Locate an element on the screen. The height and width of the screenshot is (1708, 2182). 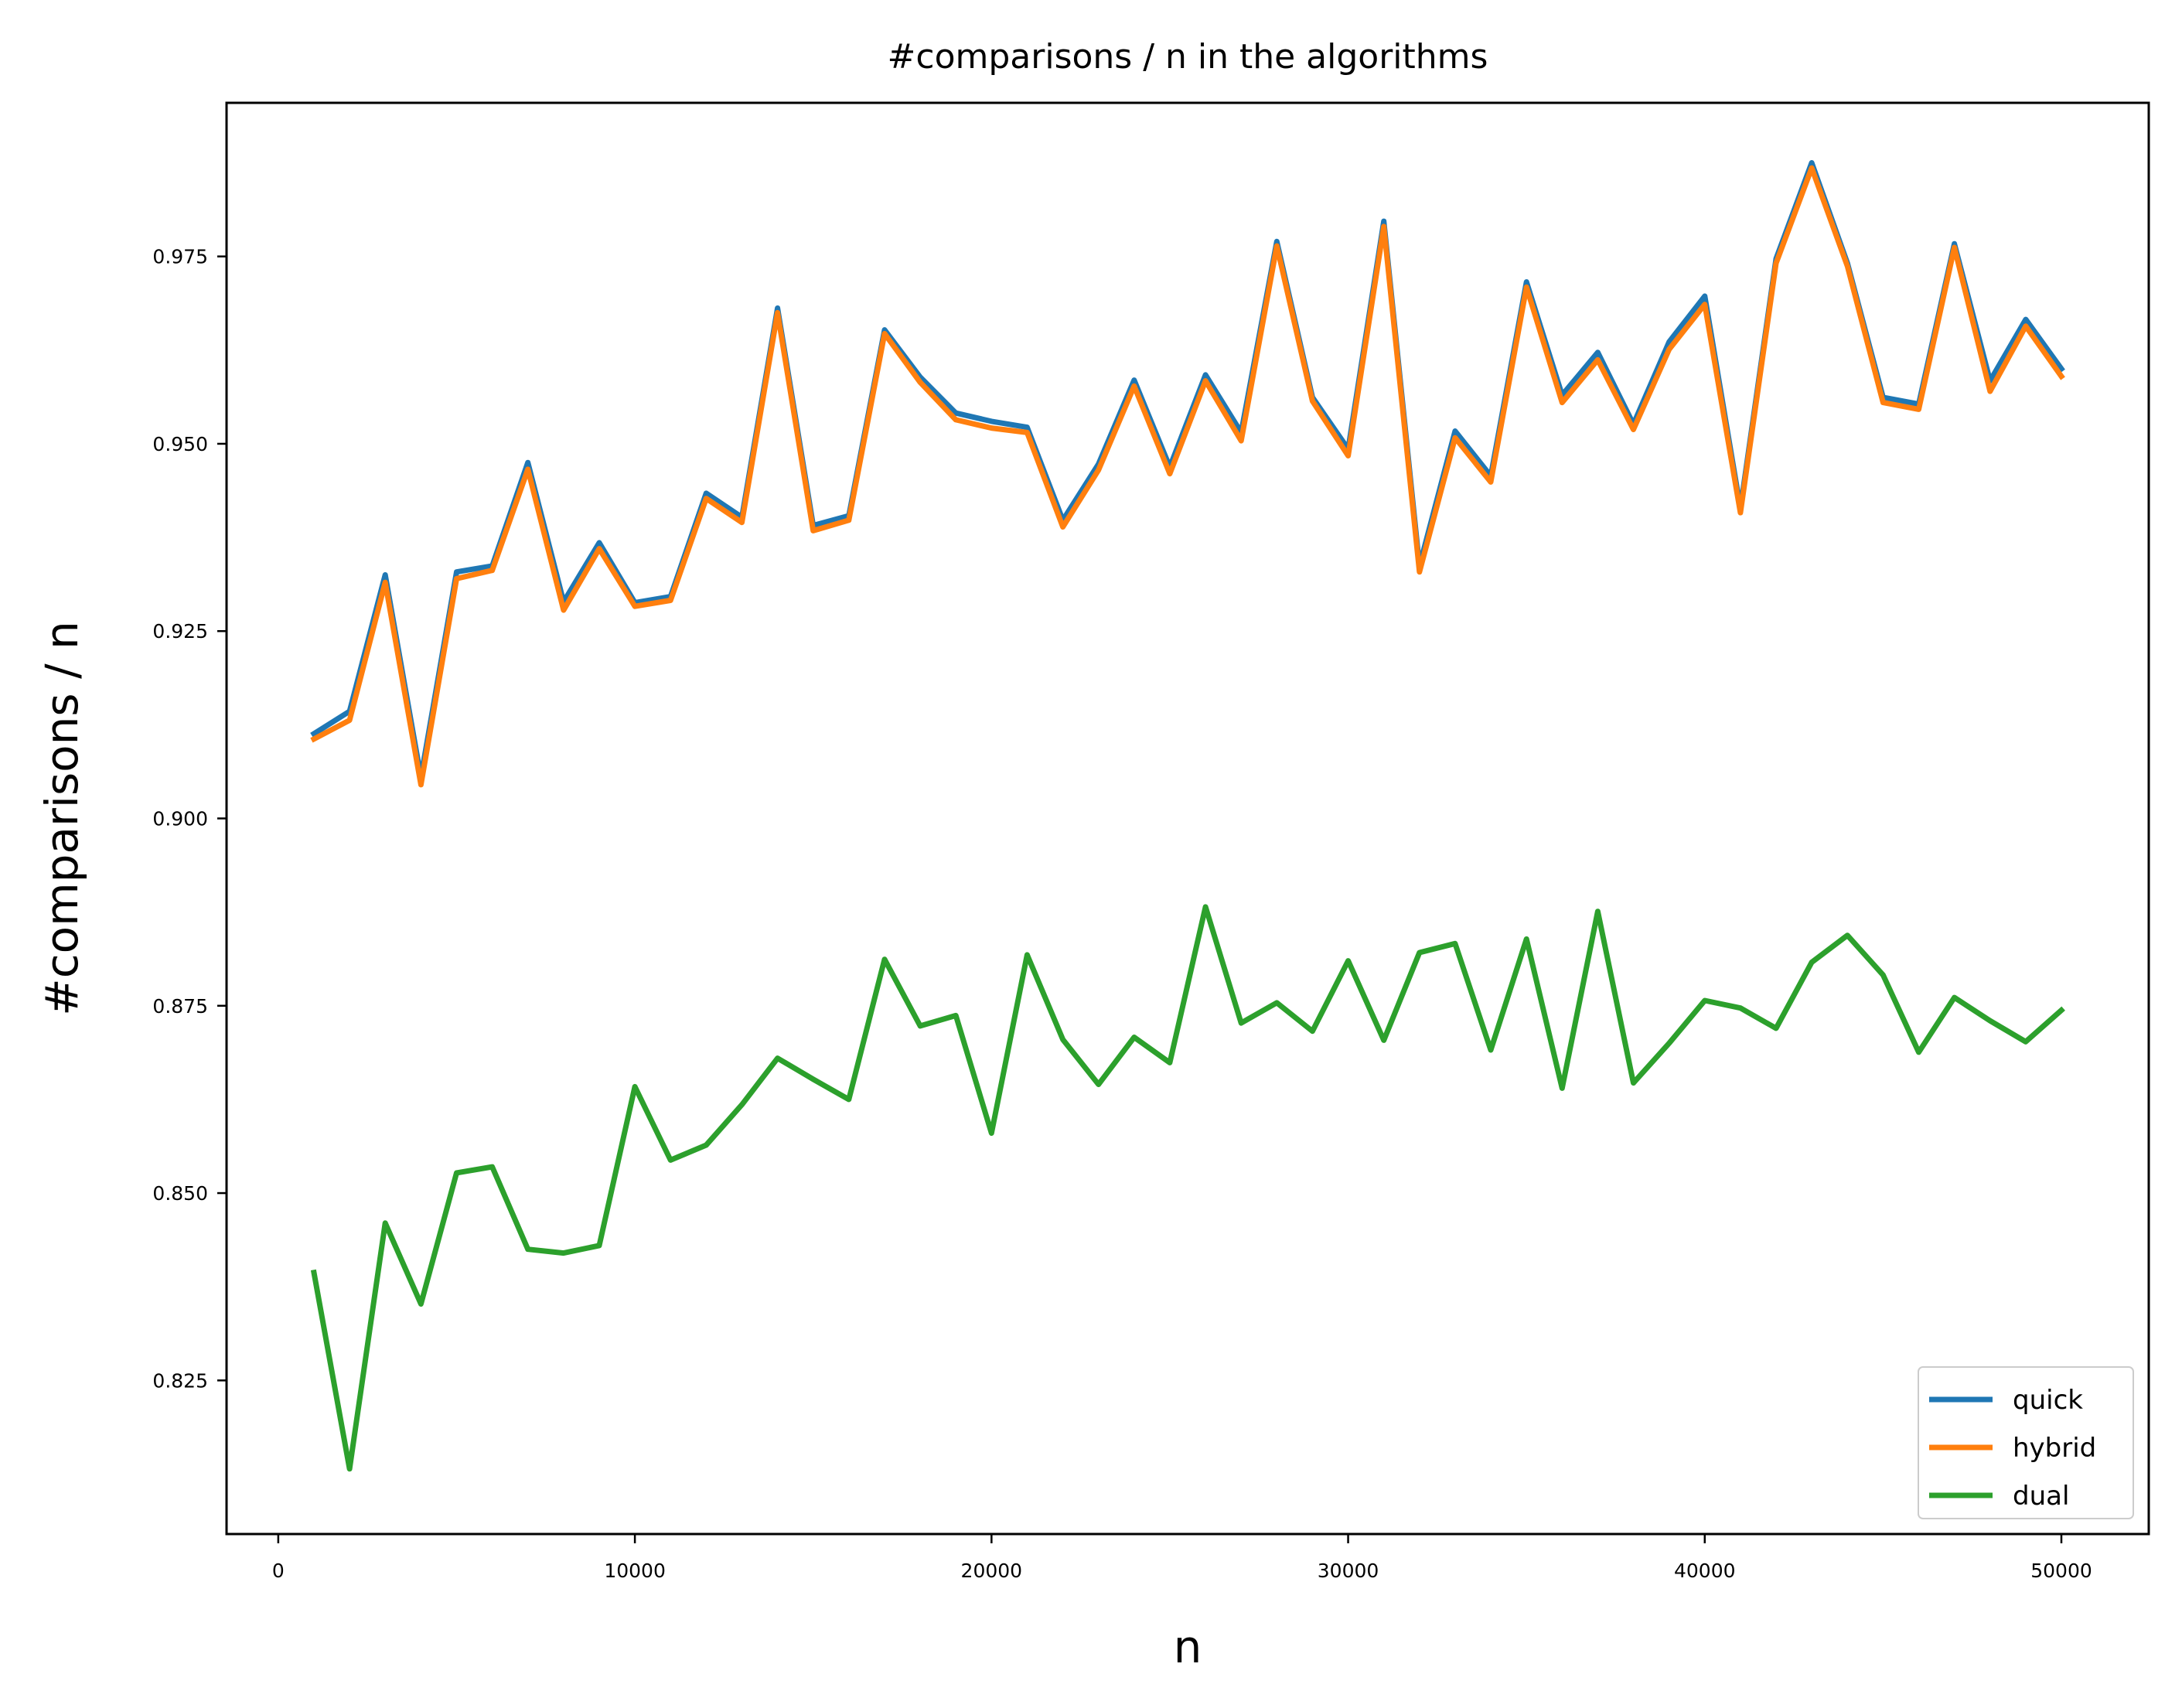
legend-box is located at coordinates (2026, 1442).